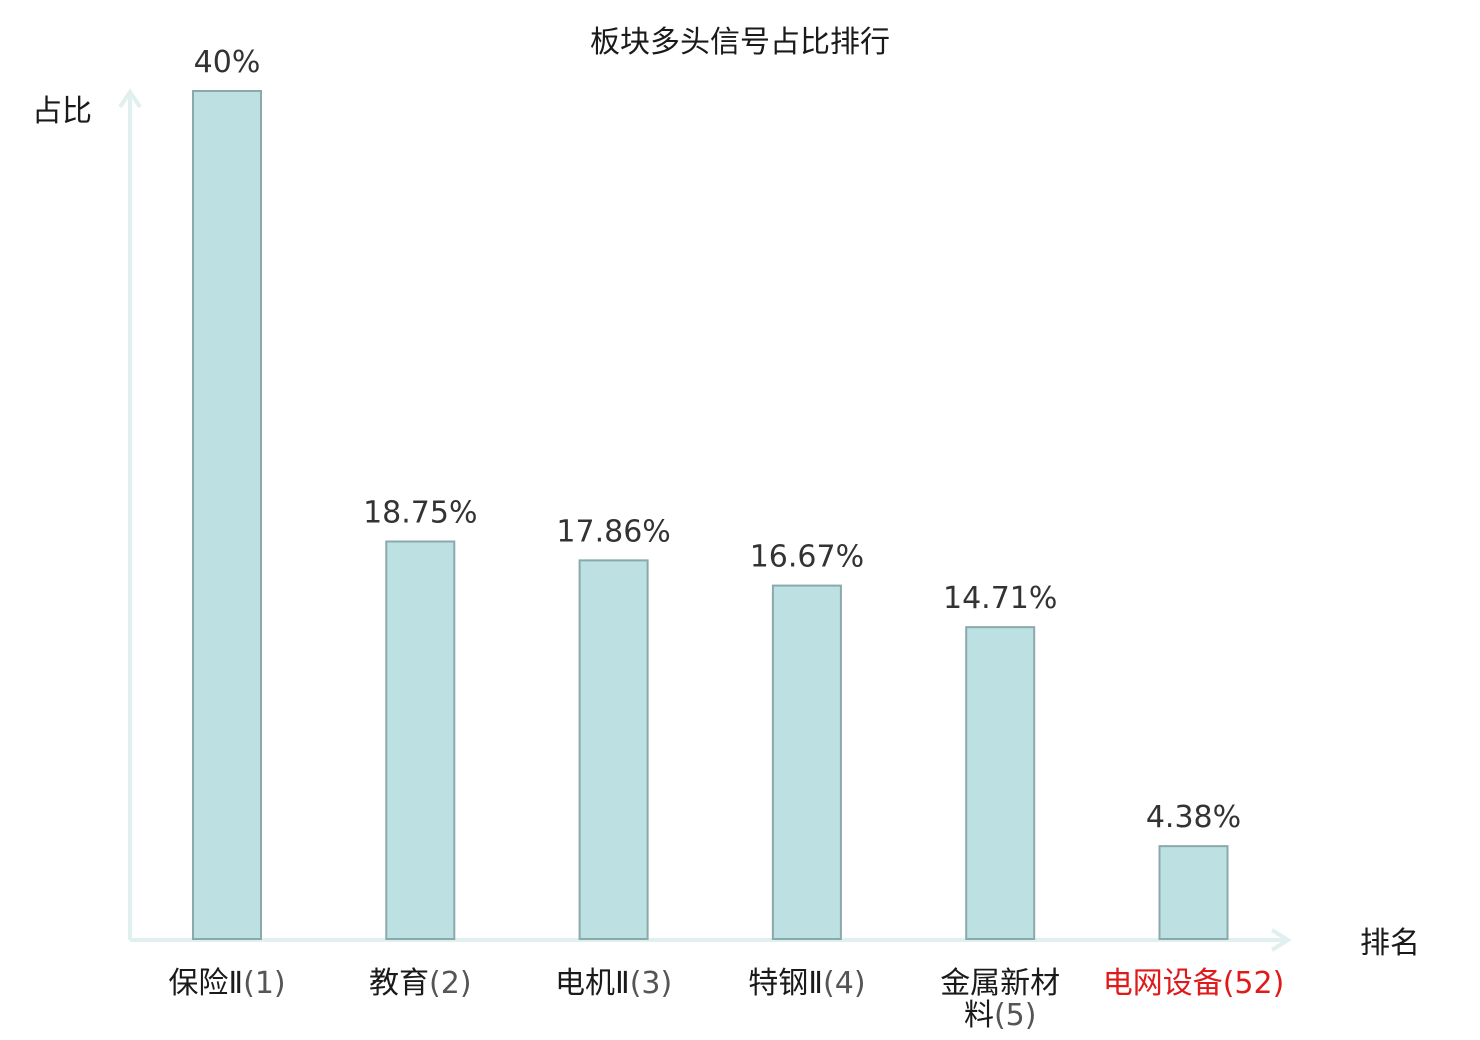 Image resolution: width=1480 pixels, height=1040 pixels. What do you see at coordinates (1254, 983) in the screenshot?
I see `category-rank: (52)` at bounding box center [1254, 983].